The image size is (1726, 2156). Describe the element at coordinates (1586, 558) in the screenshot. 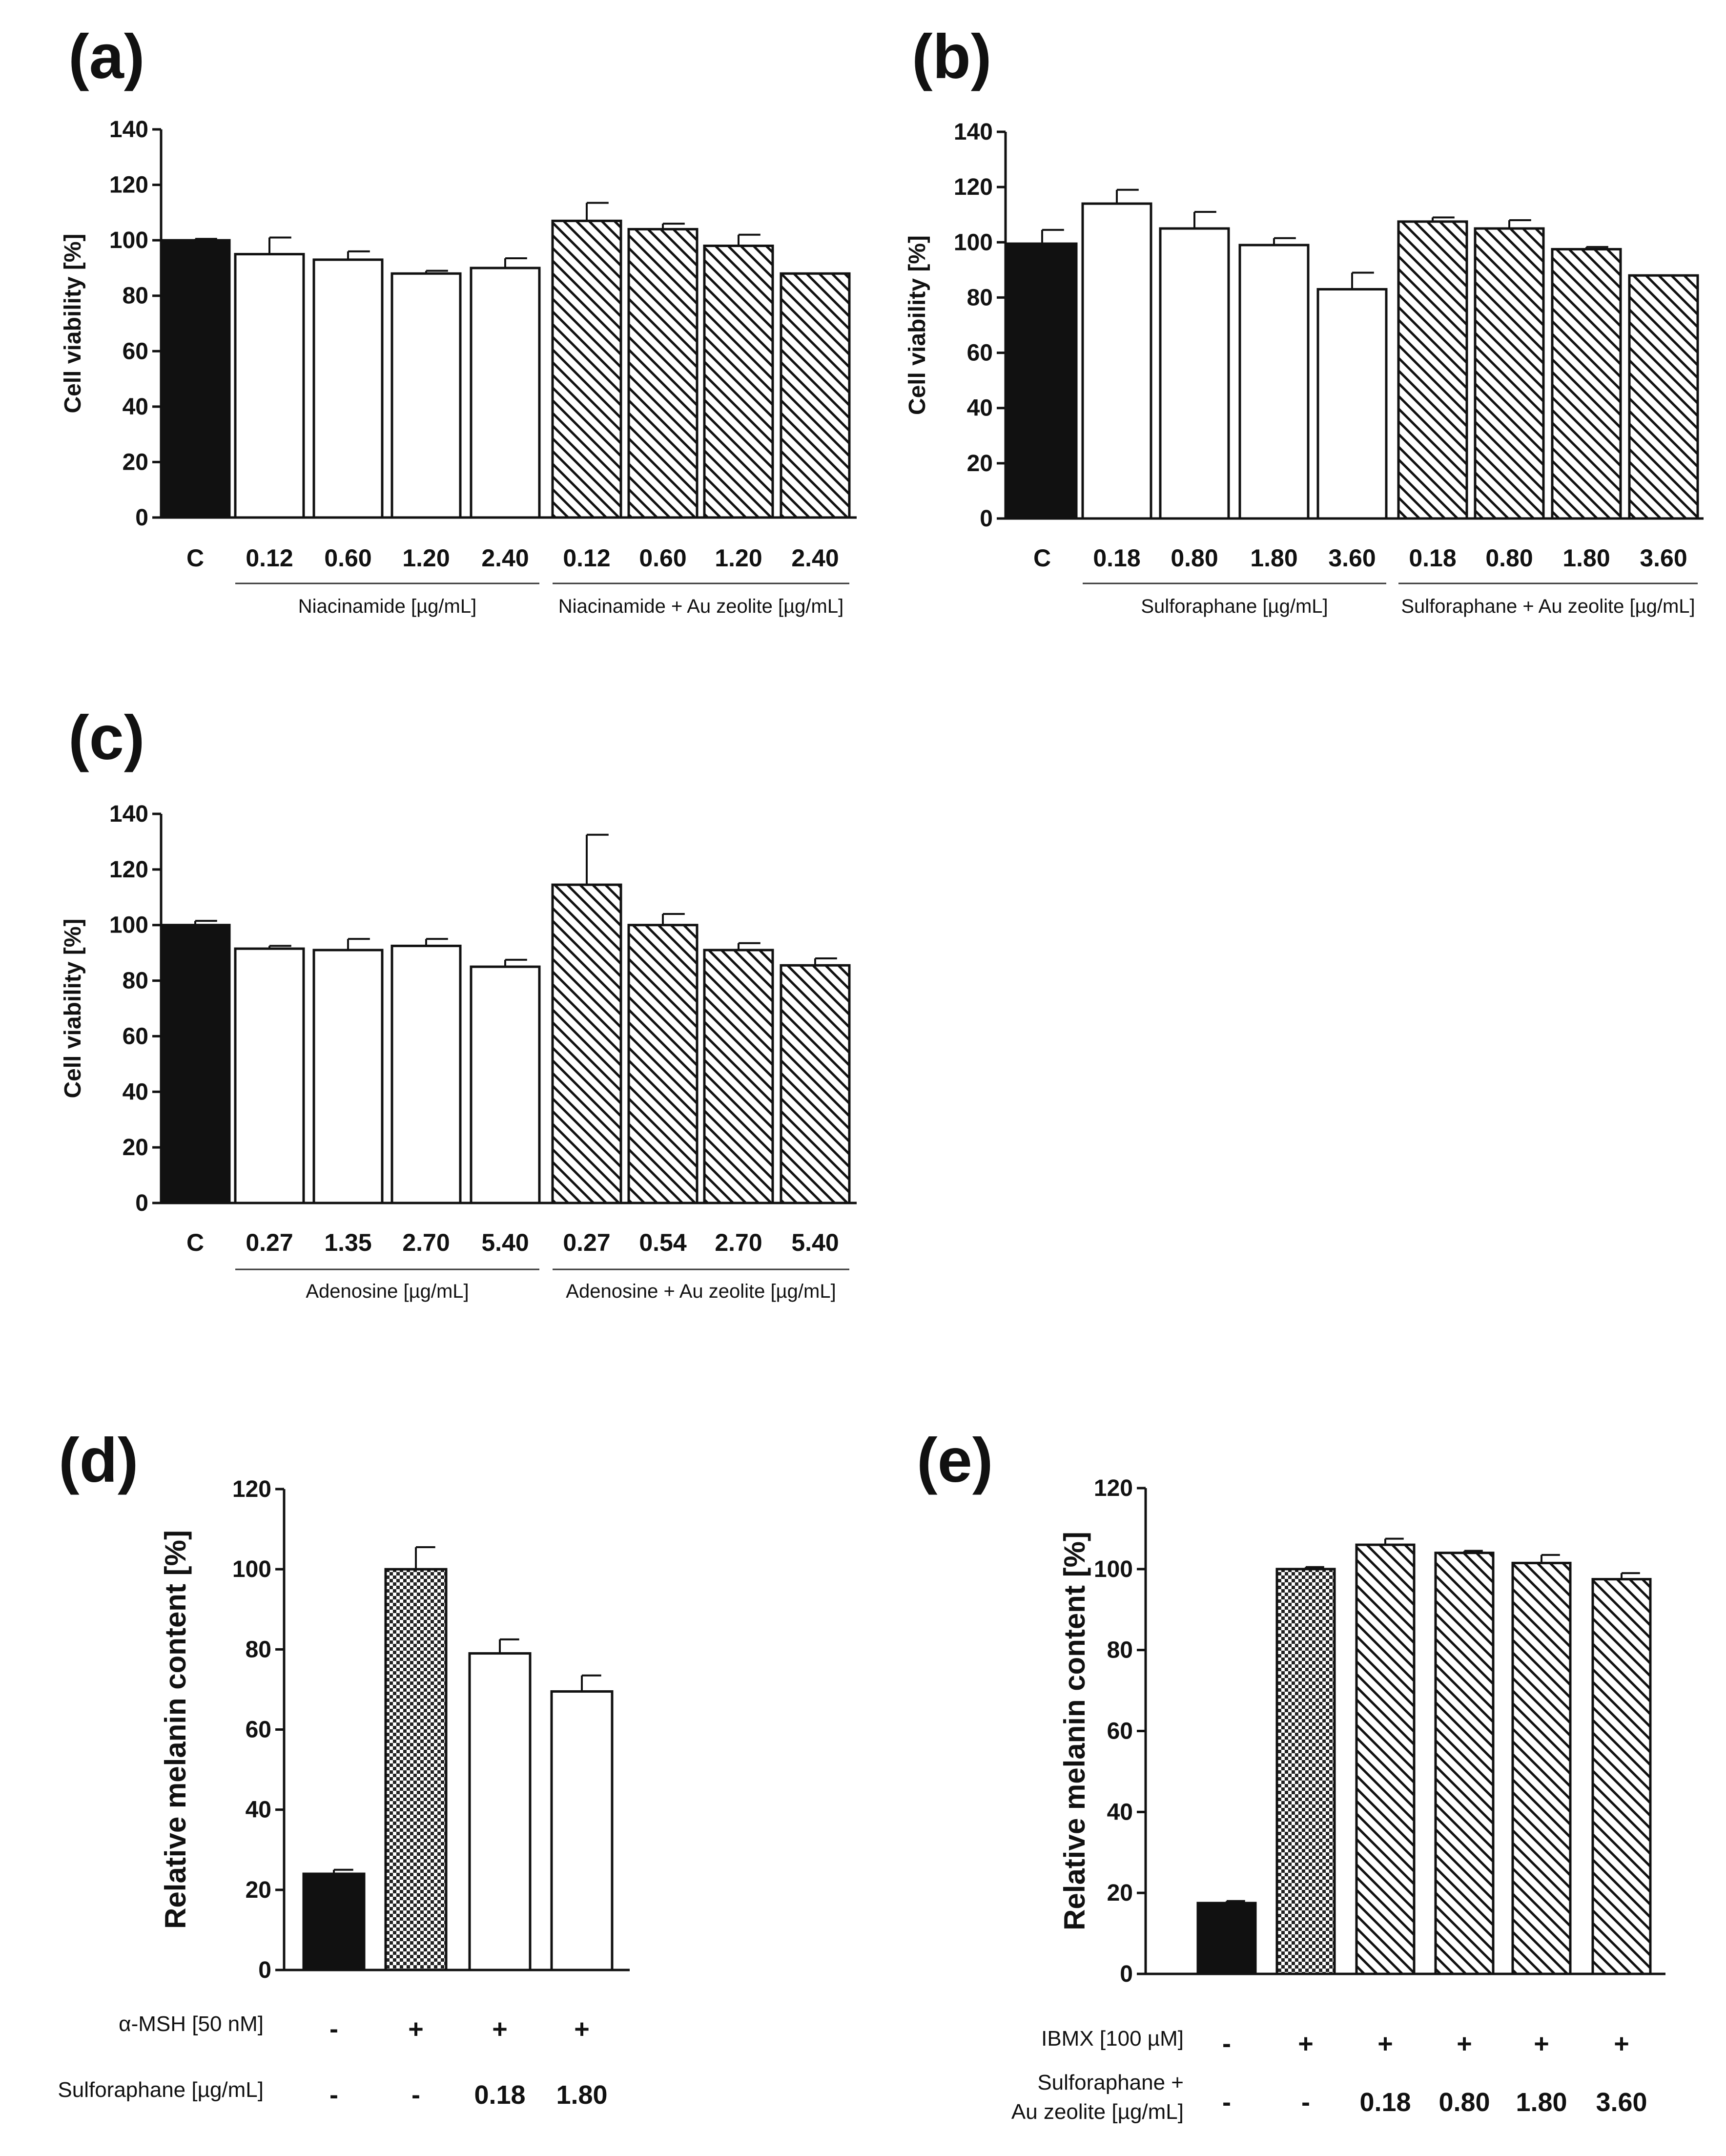

I see `x-tick-label: 1.80` at that location.